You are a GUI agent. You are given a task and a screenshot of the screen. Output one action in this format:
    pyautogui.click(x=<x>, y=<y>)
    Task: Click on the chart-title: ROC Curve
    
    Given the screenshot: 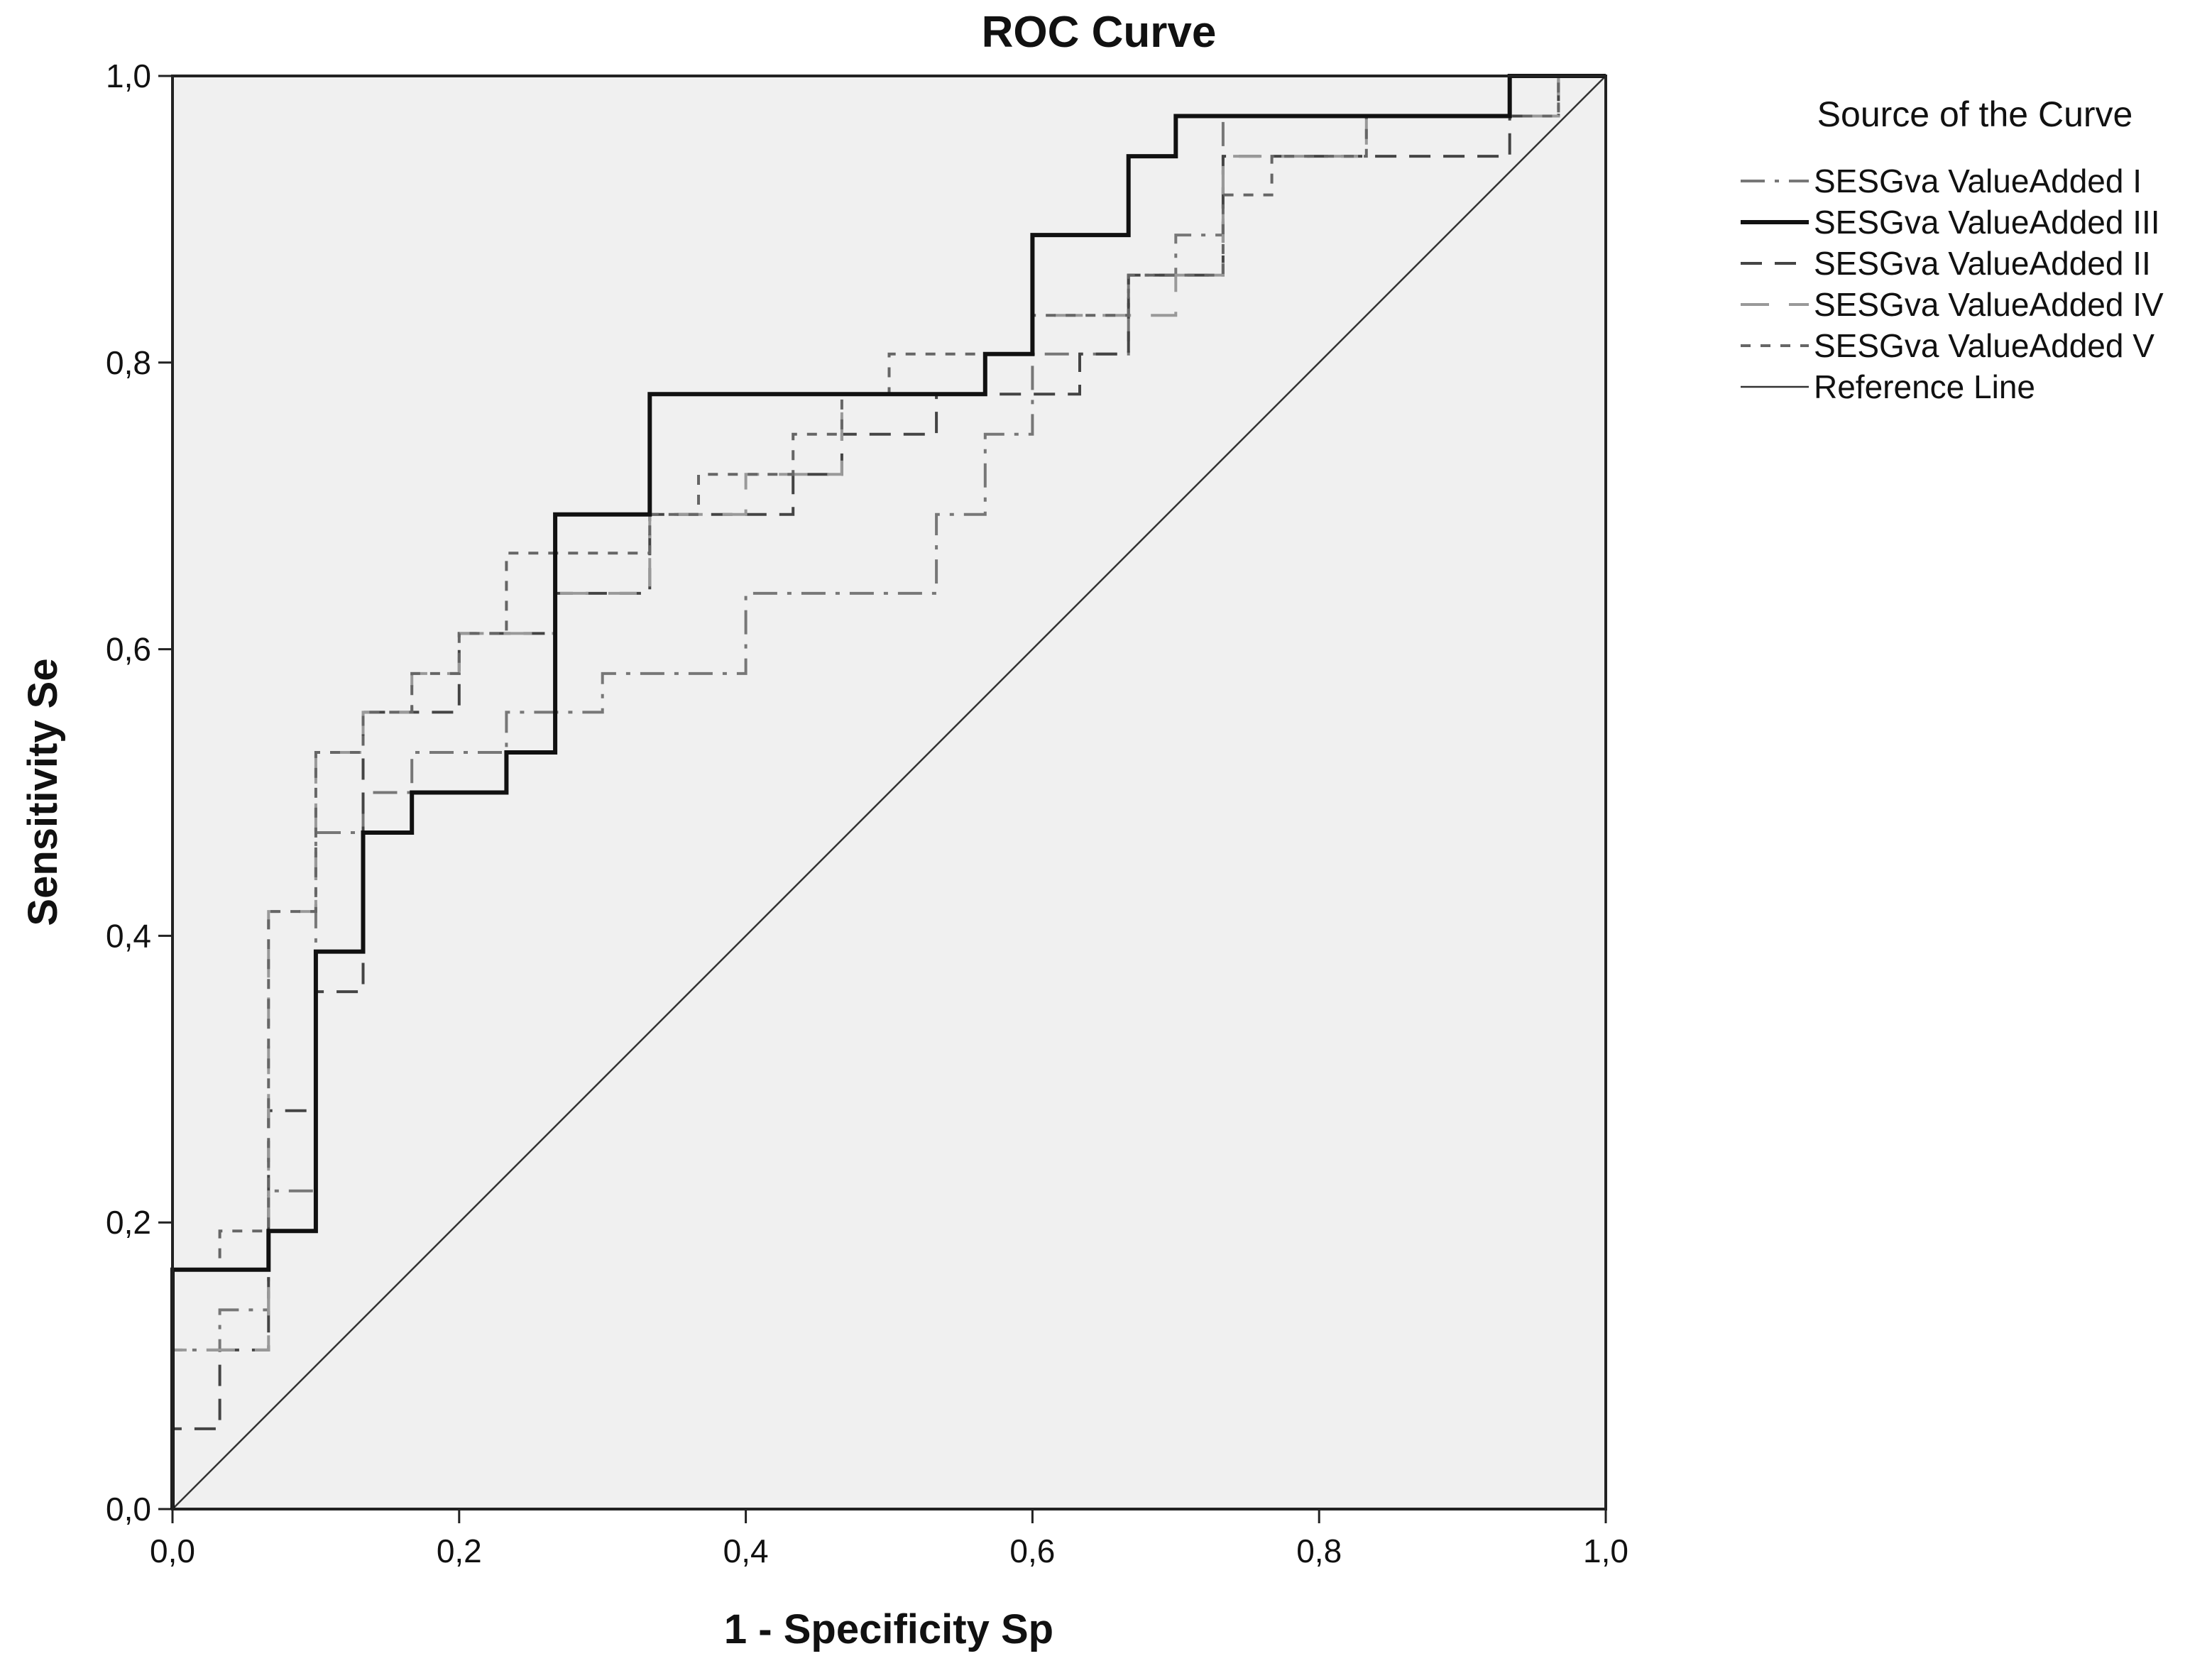 What is the action you would take?
    pyautogui.click(x=1099, y=32)
    